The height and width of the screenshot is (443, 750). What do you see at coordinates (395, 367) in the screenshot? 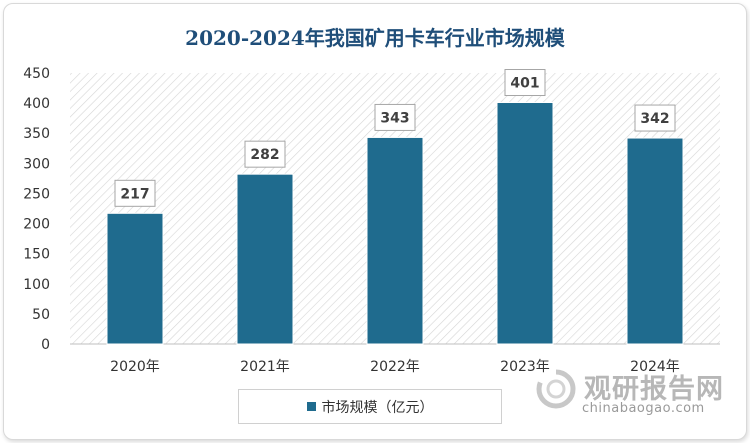
I see `x-tick-label: 2022年` at bounding box center [395, 367].